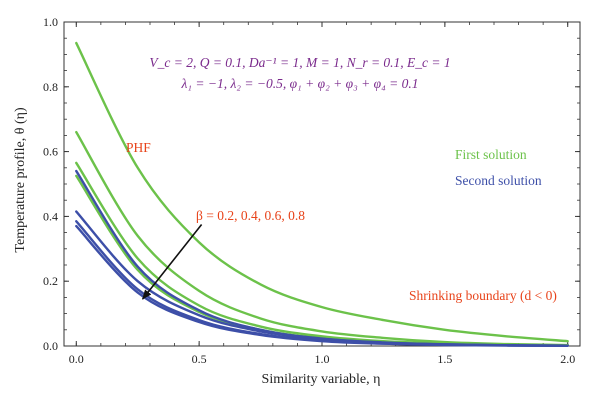  I want to click on x-tick-label: 1.0, so click(322, 359).